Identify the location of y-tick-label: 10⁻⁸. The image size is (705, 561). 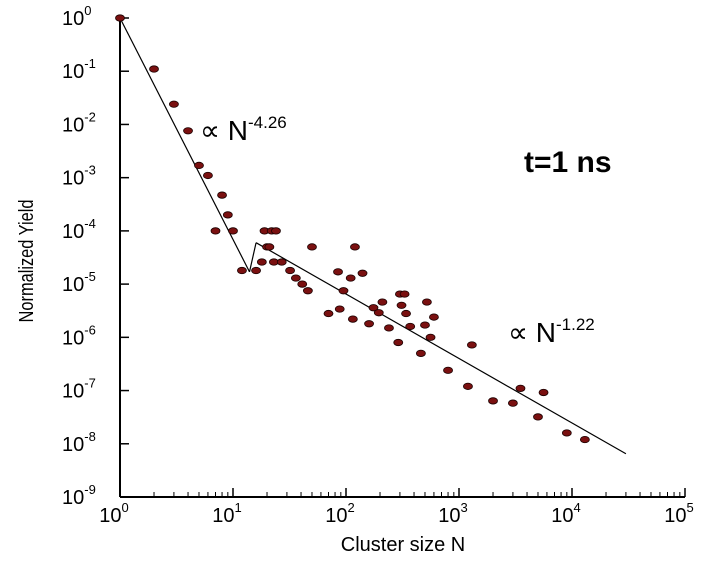
(79, 442).